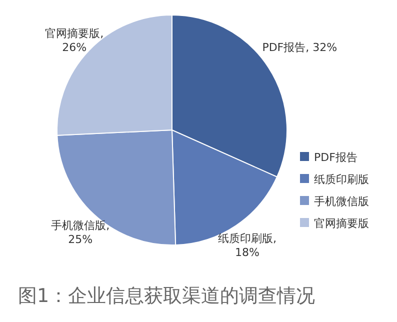 This screenshot has width=397, height=322. I want to click on data-label: 纸质印刷版, 18%, so click(247, 246).